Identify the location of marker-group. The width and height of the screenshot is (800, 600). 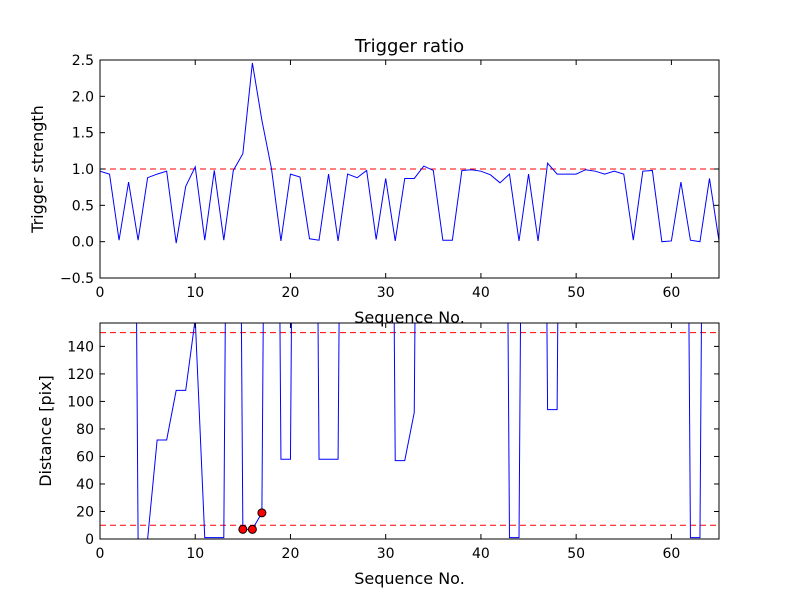
(252, 521).